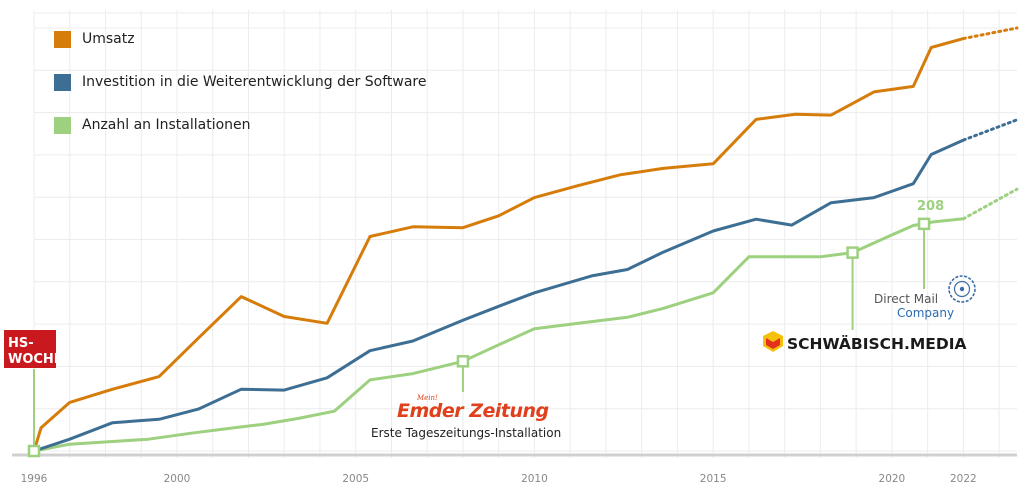  What do you see at coordinates (62, 125) in the screenshot?
I see `legend-swatch-installationen` at bounding box center [62, 125].